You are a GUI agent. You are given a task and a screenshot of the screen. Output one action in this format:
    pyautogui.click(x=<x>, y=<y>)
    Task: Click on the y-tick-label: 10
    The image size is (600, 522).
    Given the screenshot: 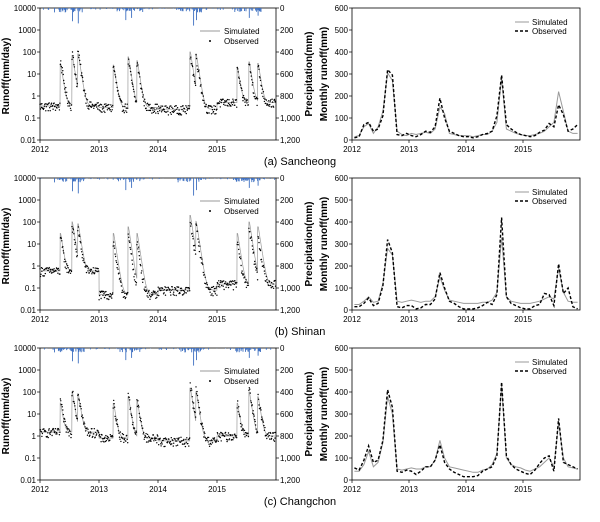 What is the action you would take?
    pyautogui.click(x=31, y=74)
    